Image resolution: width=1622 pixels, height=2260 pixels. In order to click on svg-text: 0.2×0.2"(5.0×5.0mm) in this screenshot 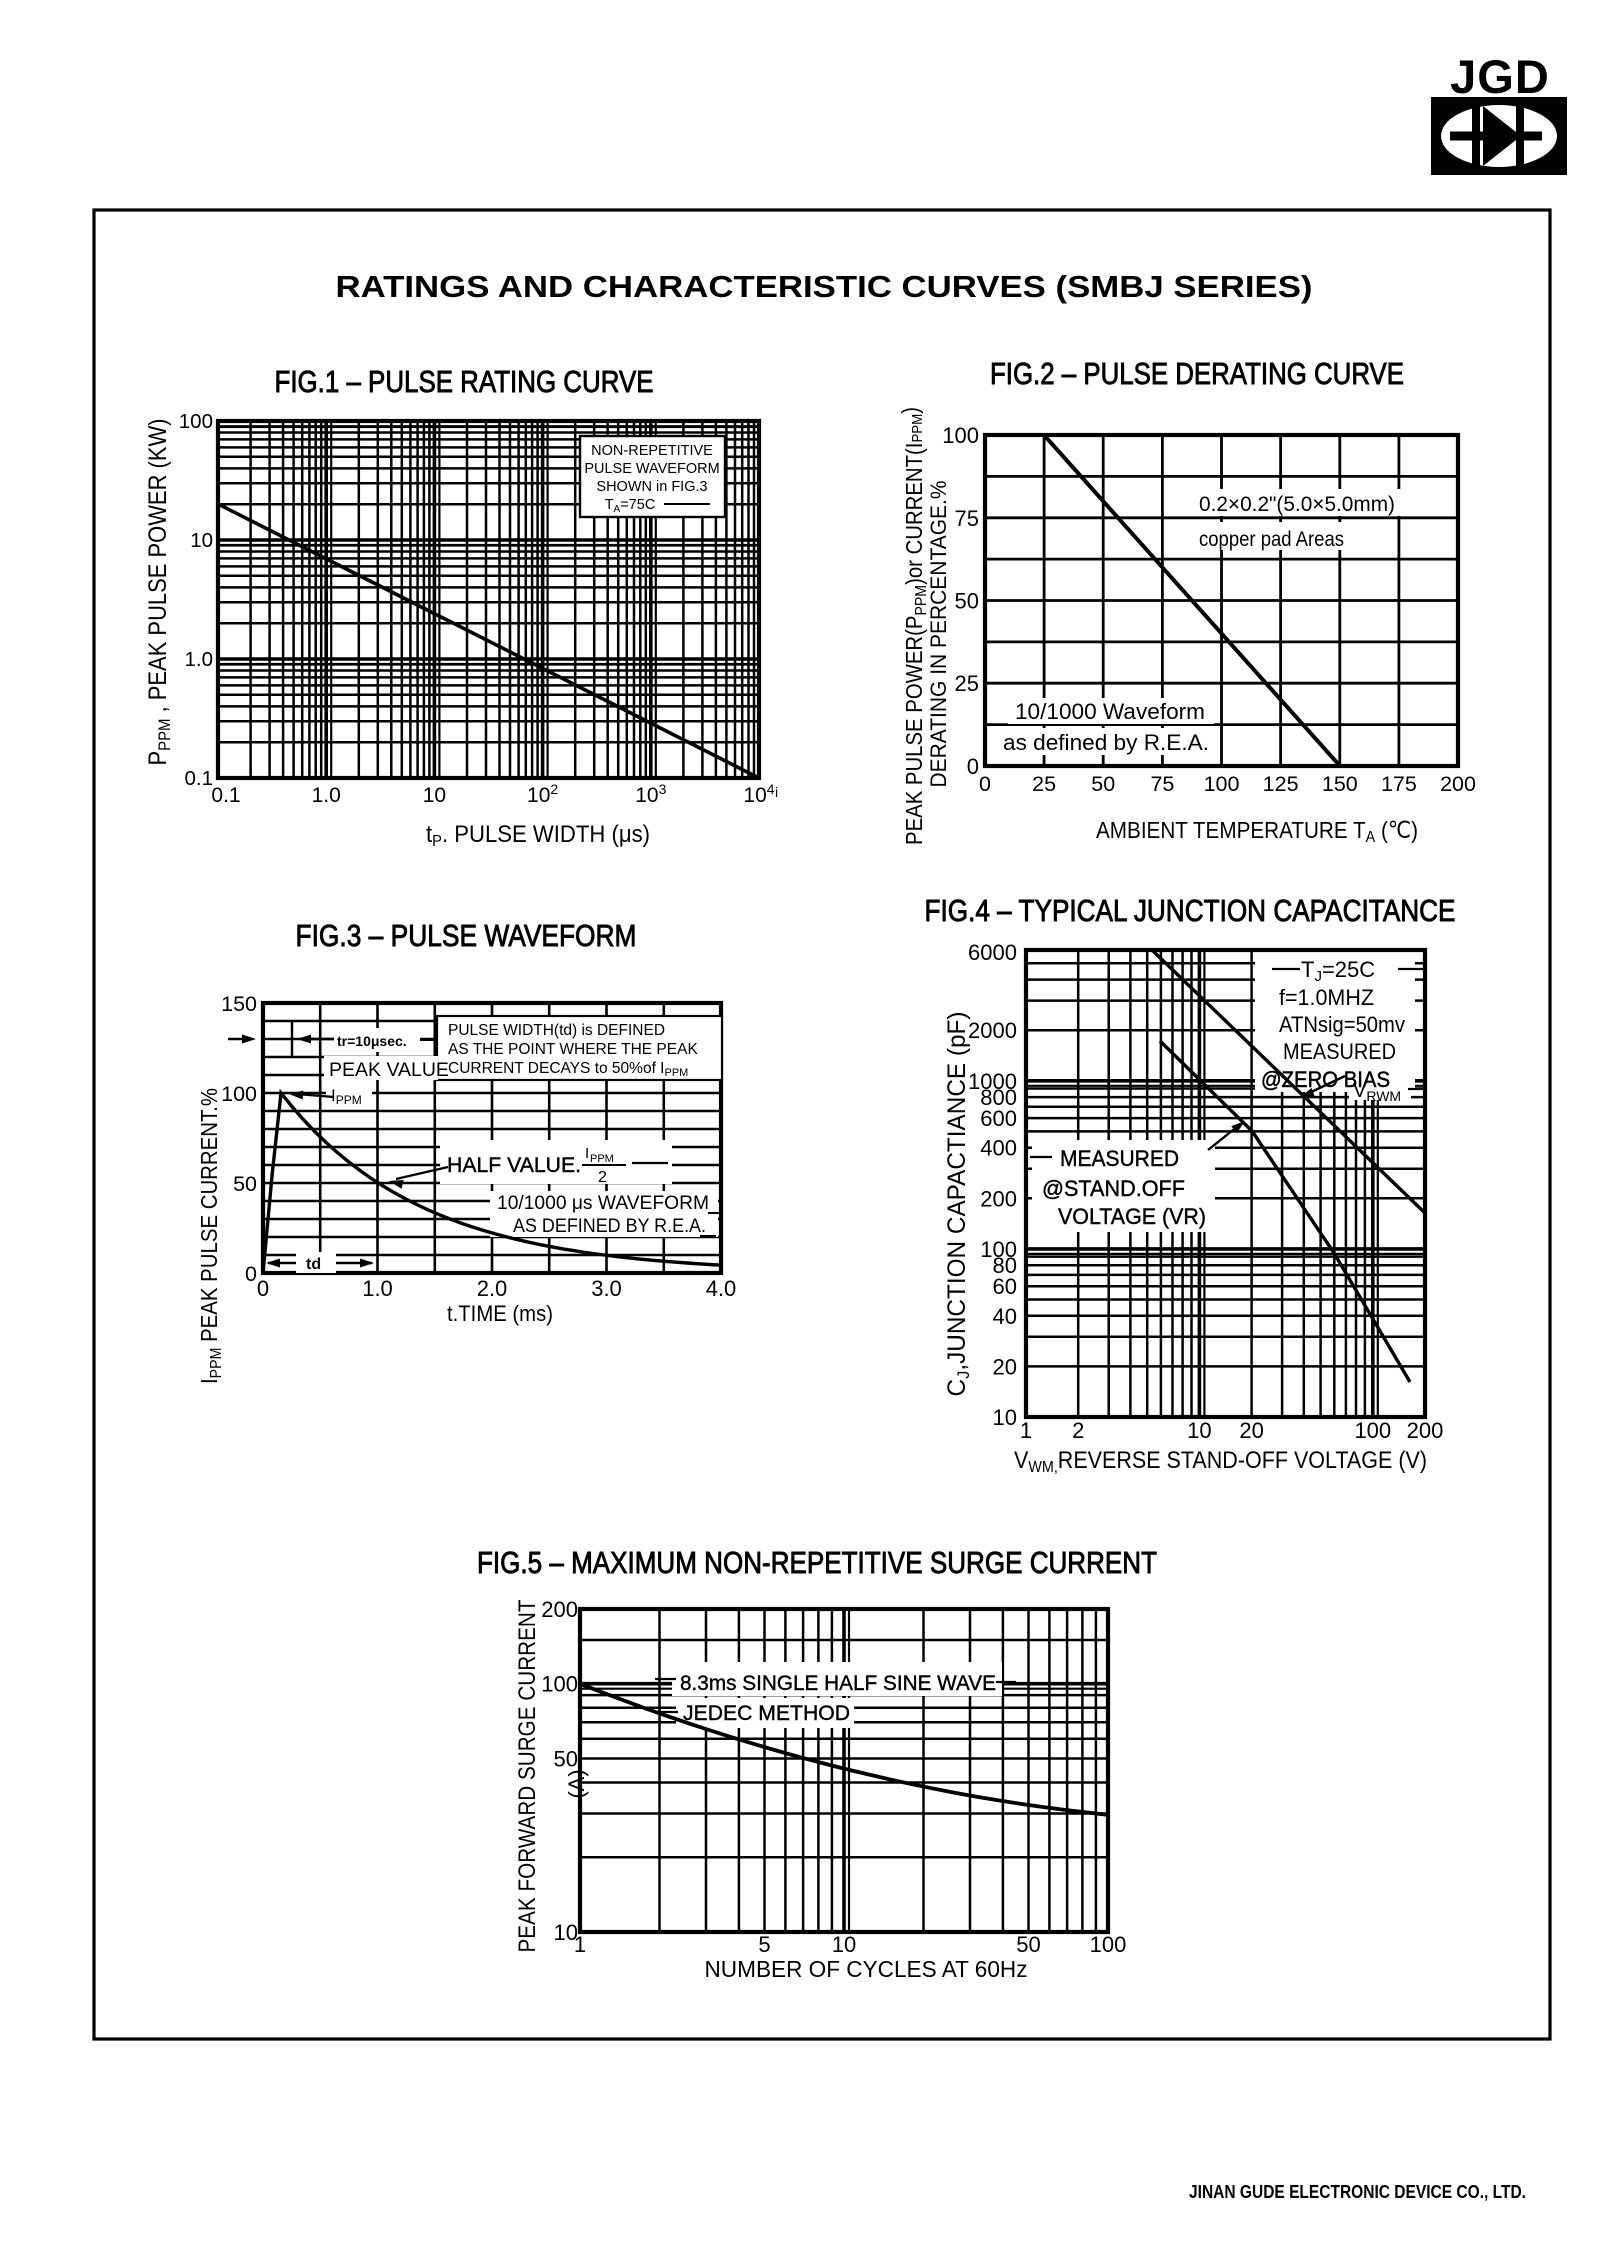, I will do `click(1297, 504)`.